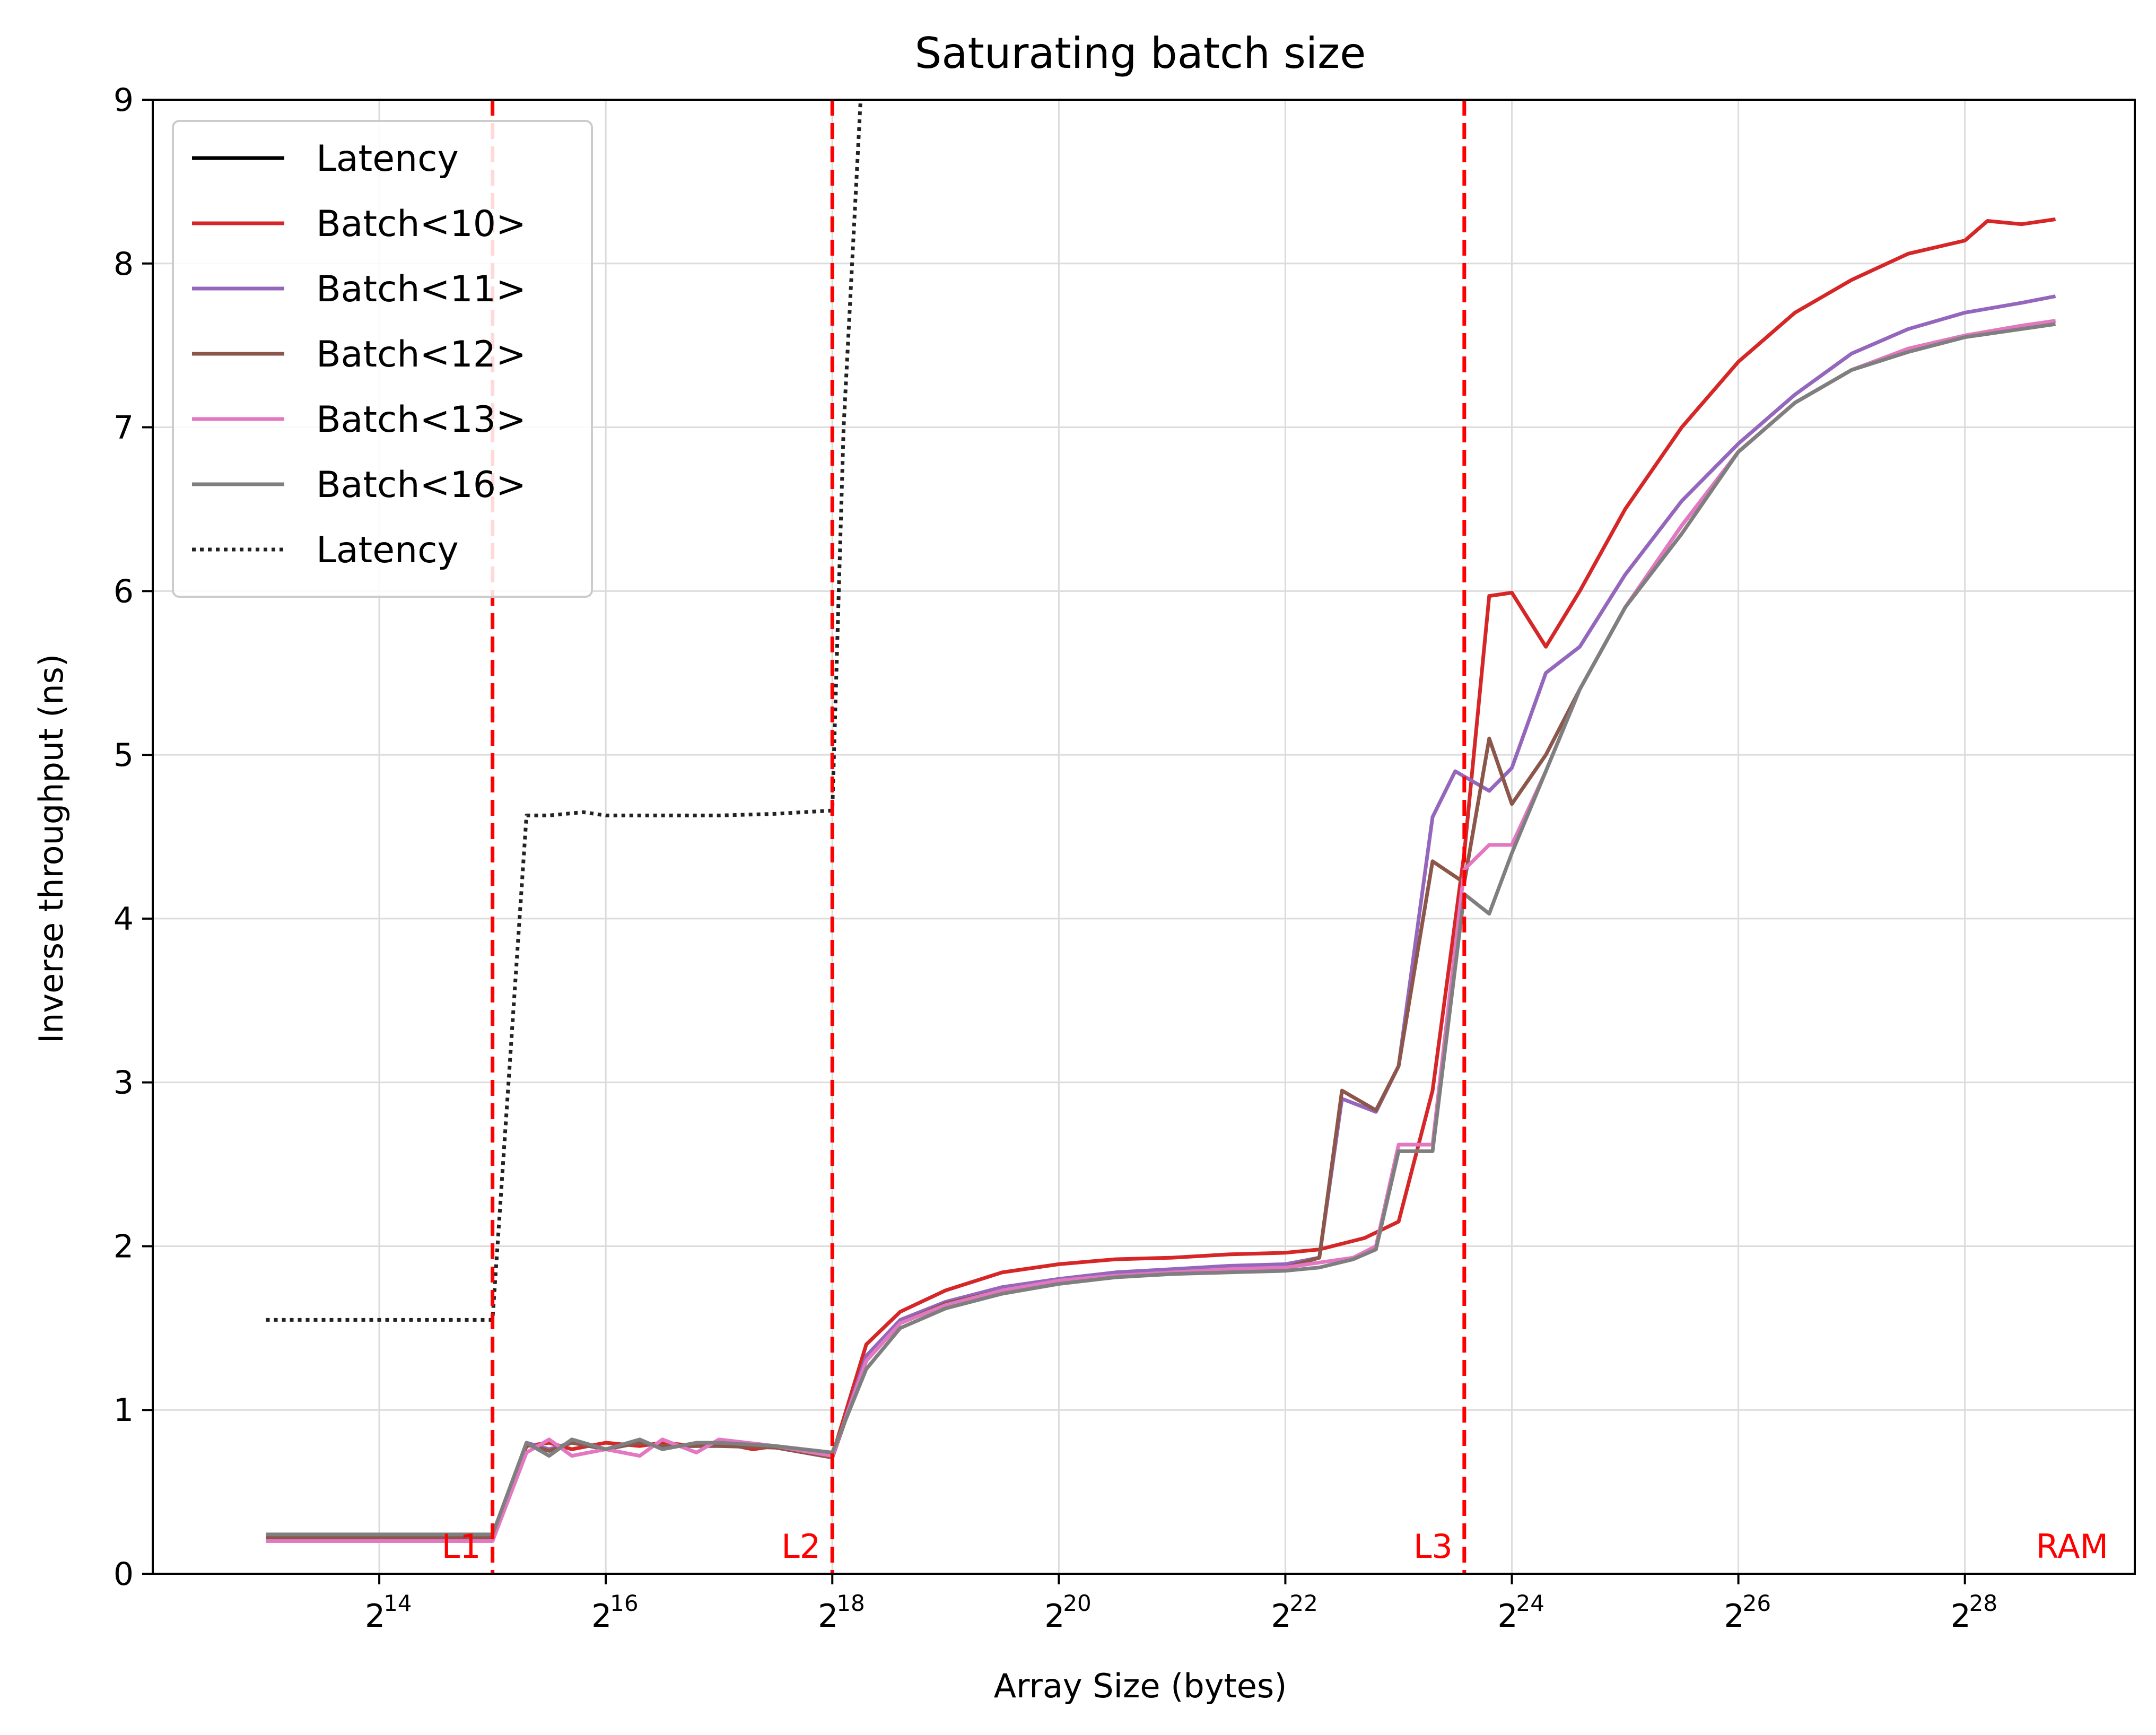  What do you see at coordinates (397, 1603) in the screenshot?
I see `x-tick-exponent: 14` at bounding box center [397, 1603].